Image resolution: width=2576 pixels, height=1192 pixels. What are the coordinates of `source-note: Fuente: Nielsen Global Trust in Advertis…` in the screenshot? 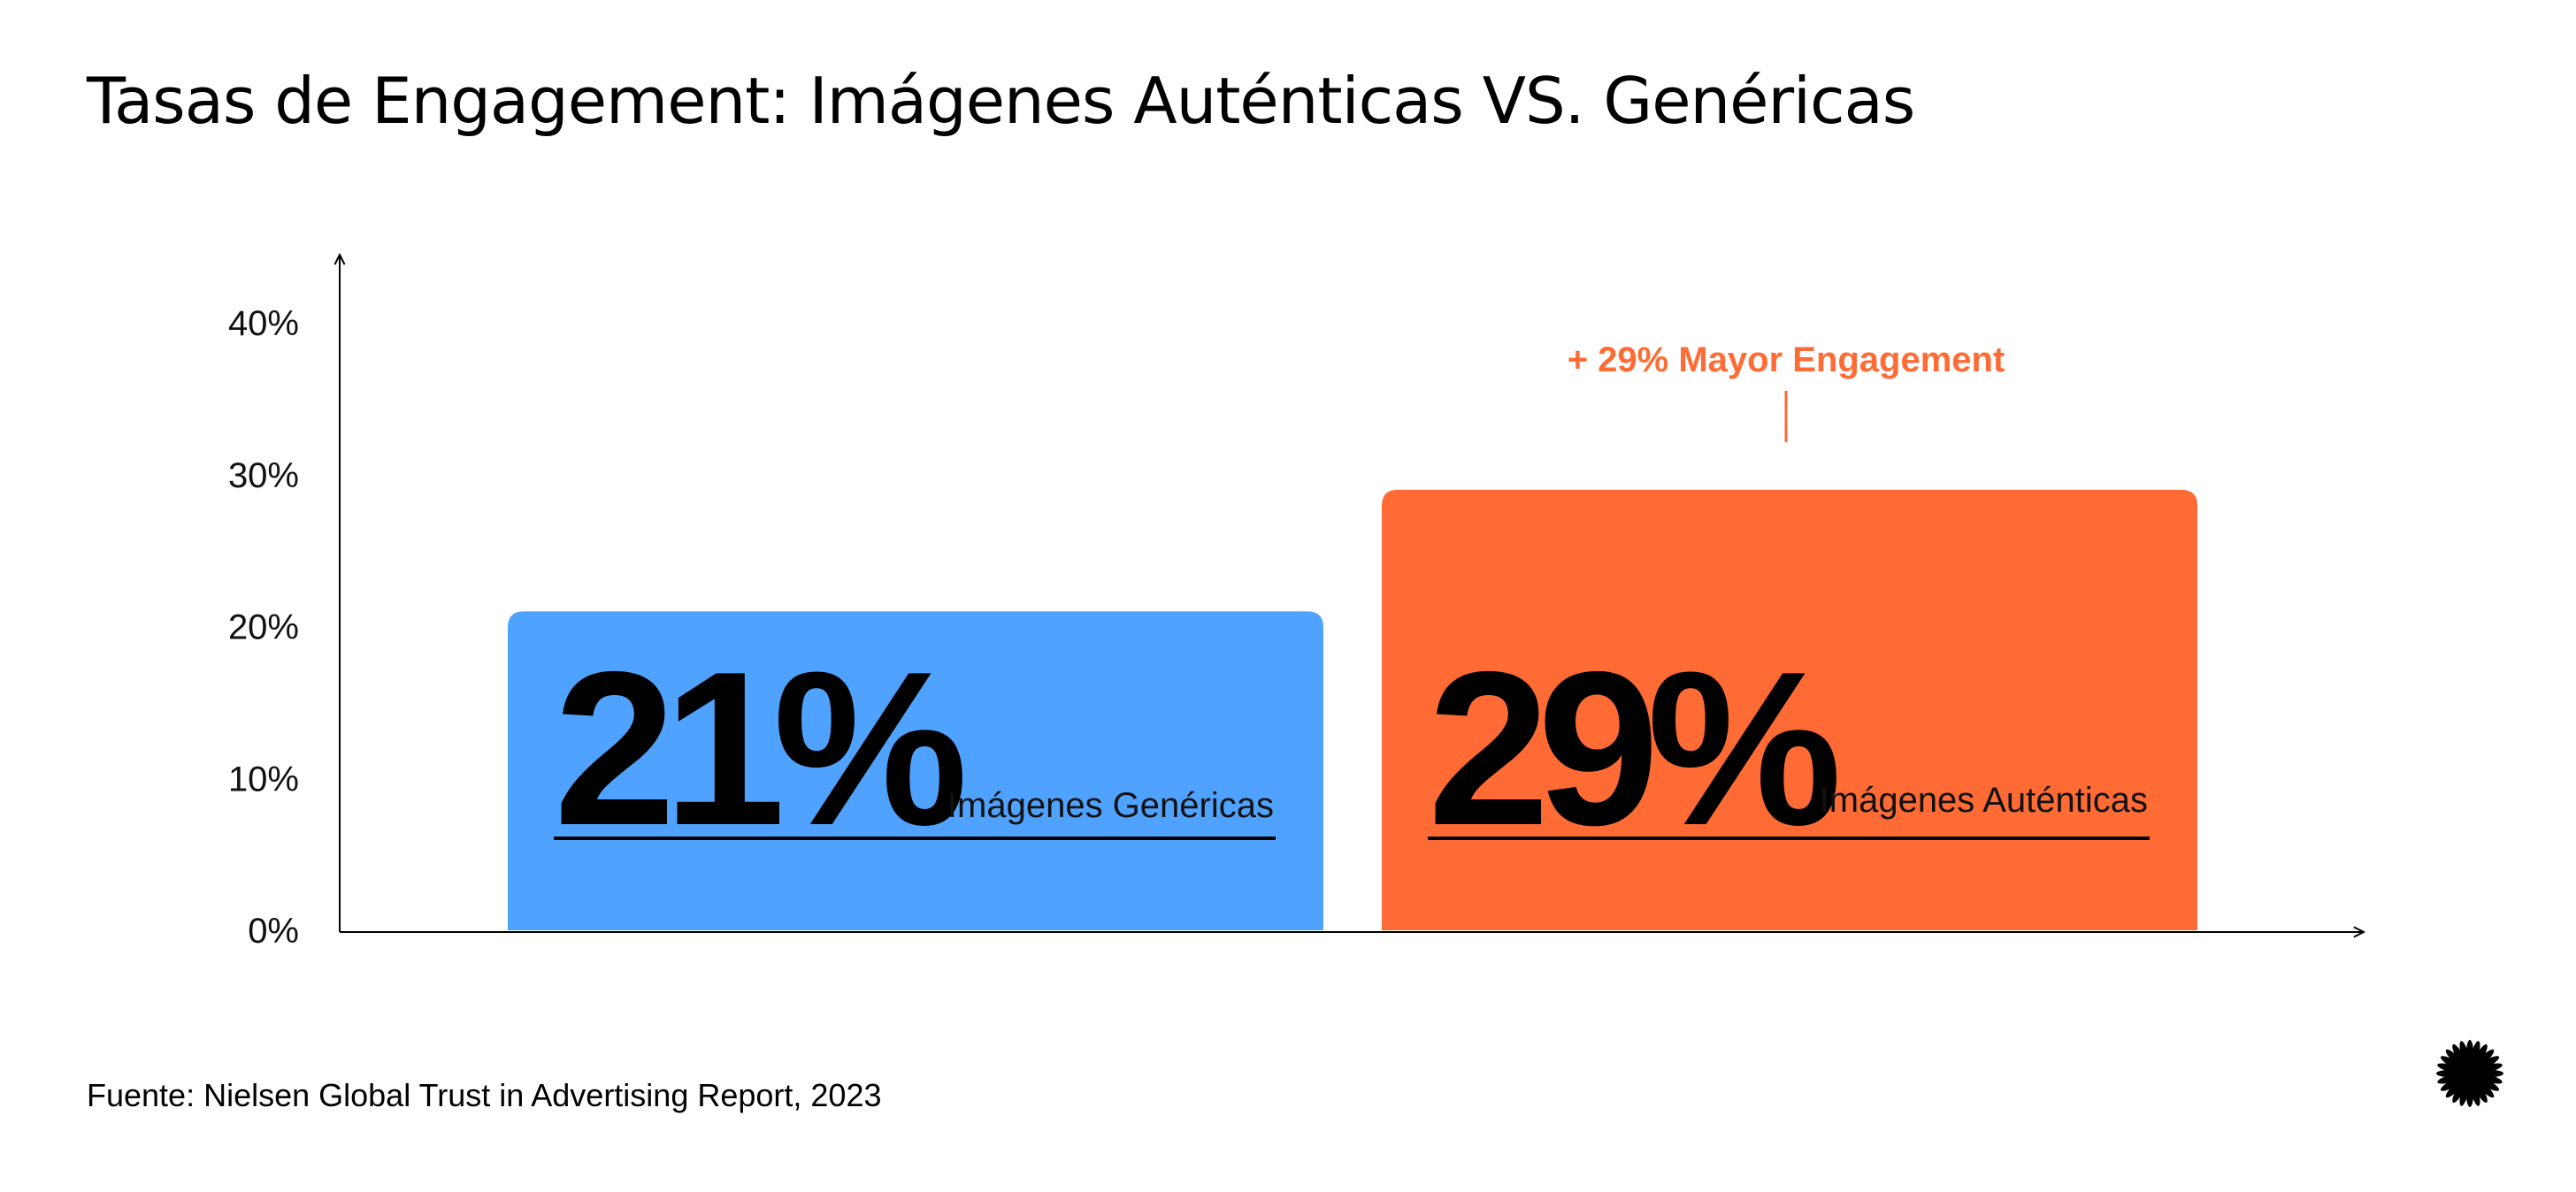 It's located at (484, 1095).